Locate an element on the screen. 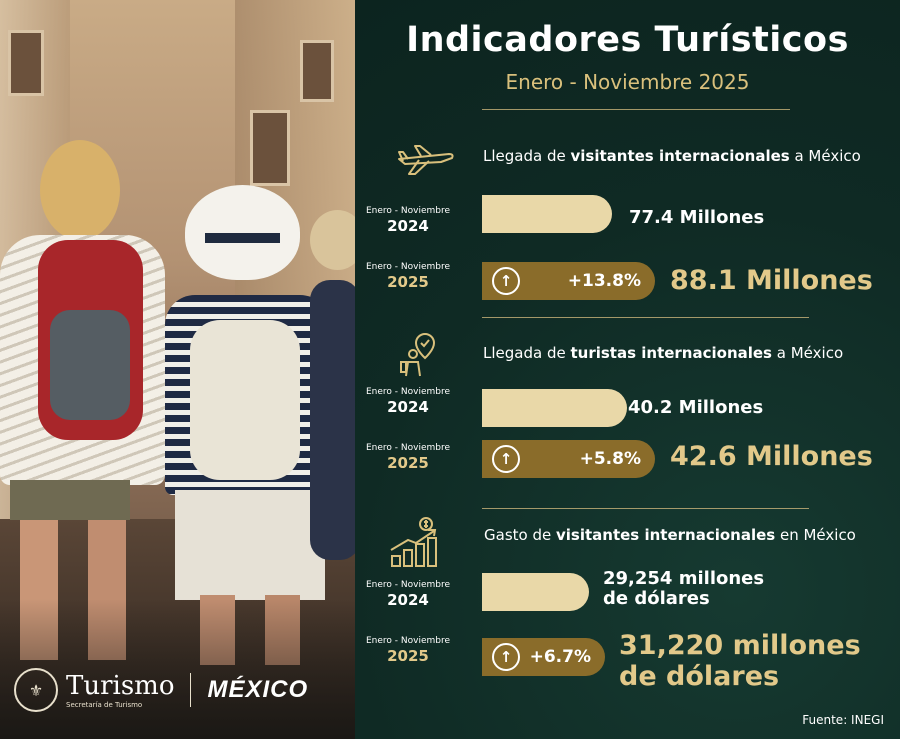 This screenshot has height=739, width=900. tourist-3-body is located at coordinates (332, 420).